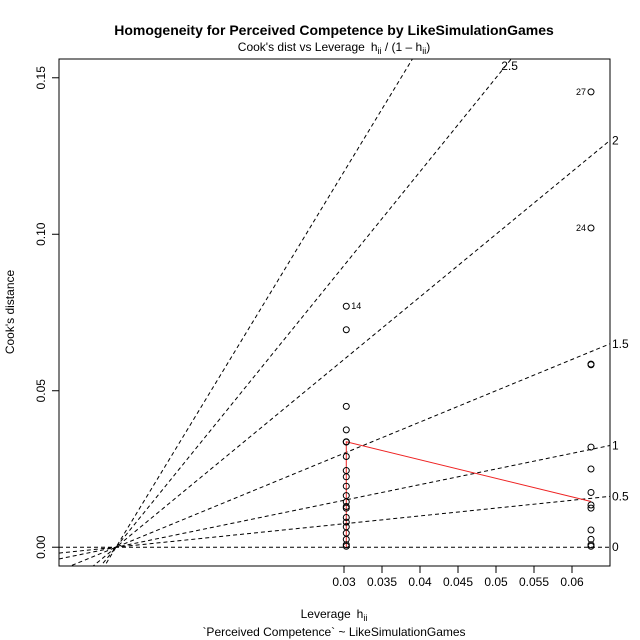  Describe the element at coordinates (572, 582) in the screenshot. I see `x-tick-label: 0.06` at that location.